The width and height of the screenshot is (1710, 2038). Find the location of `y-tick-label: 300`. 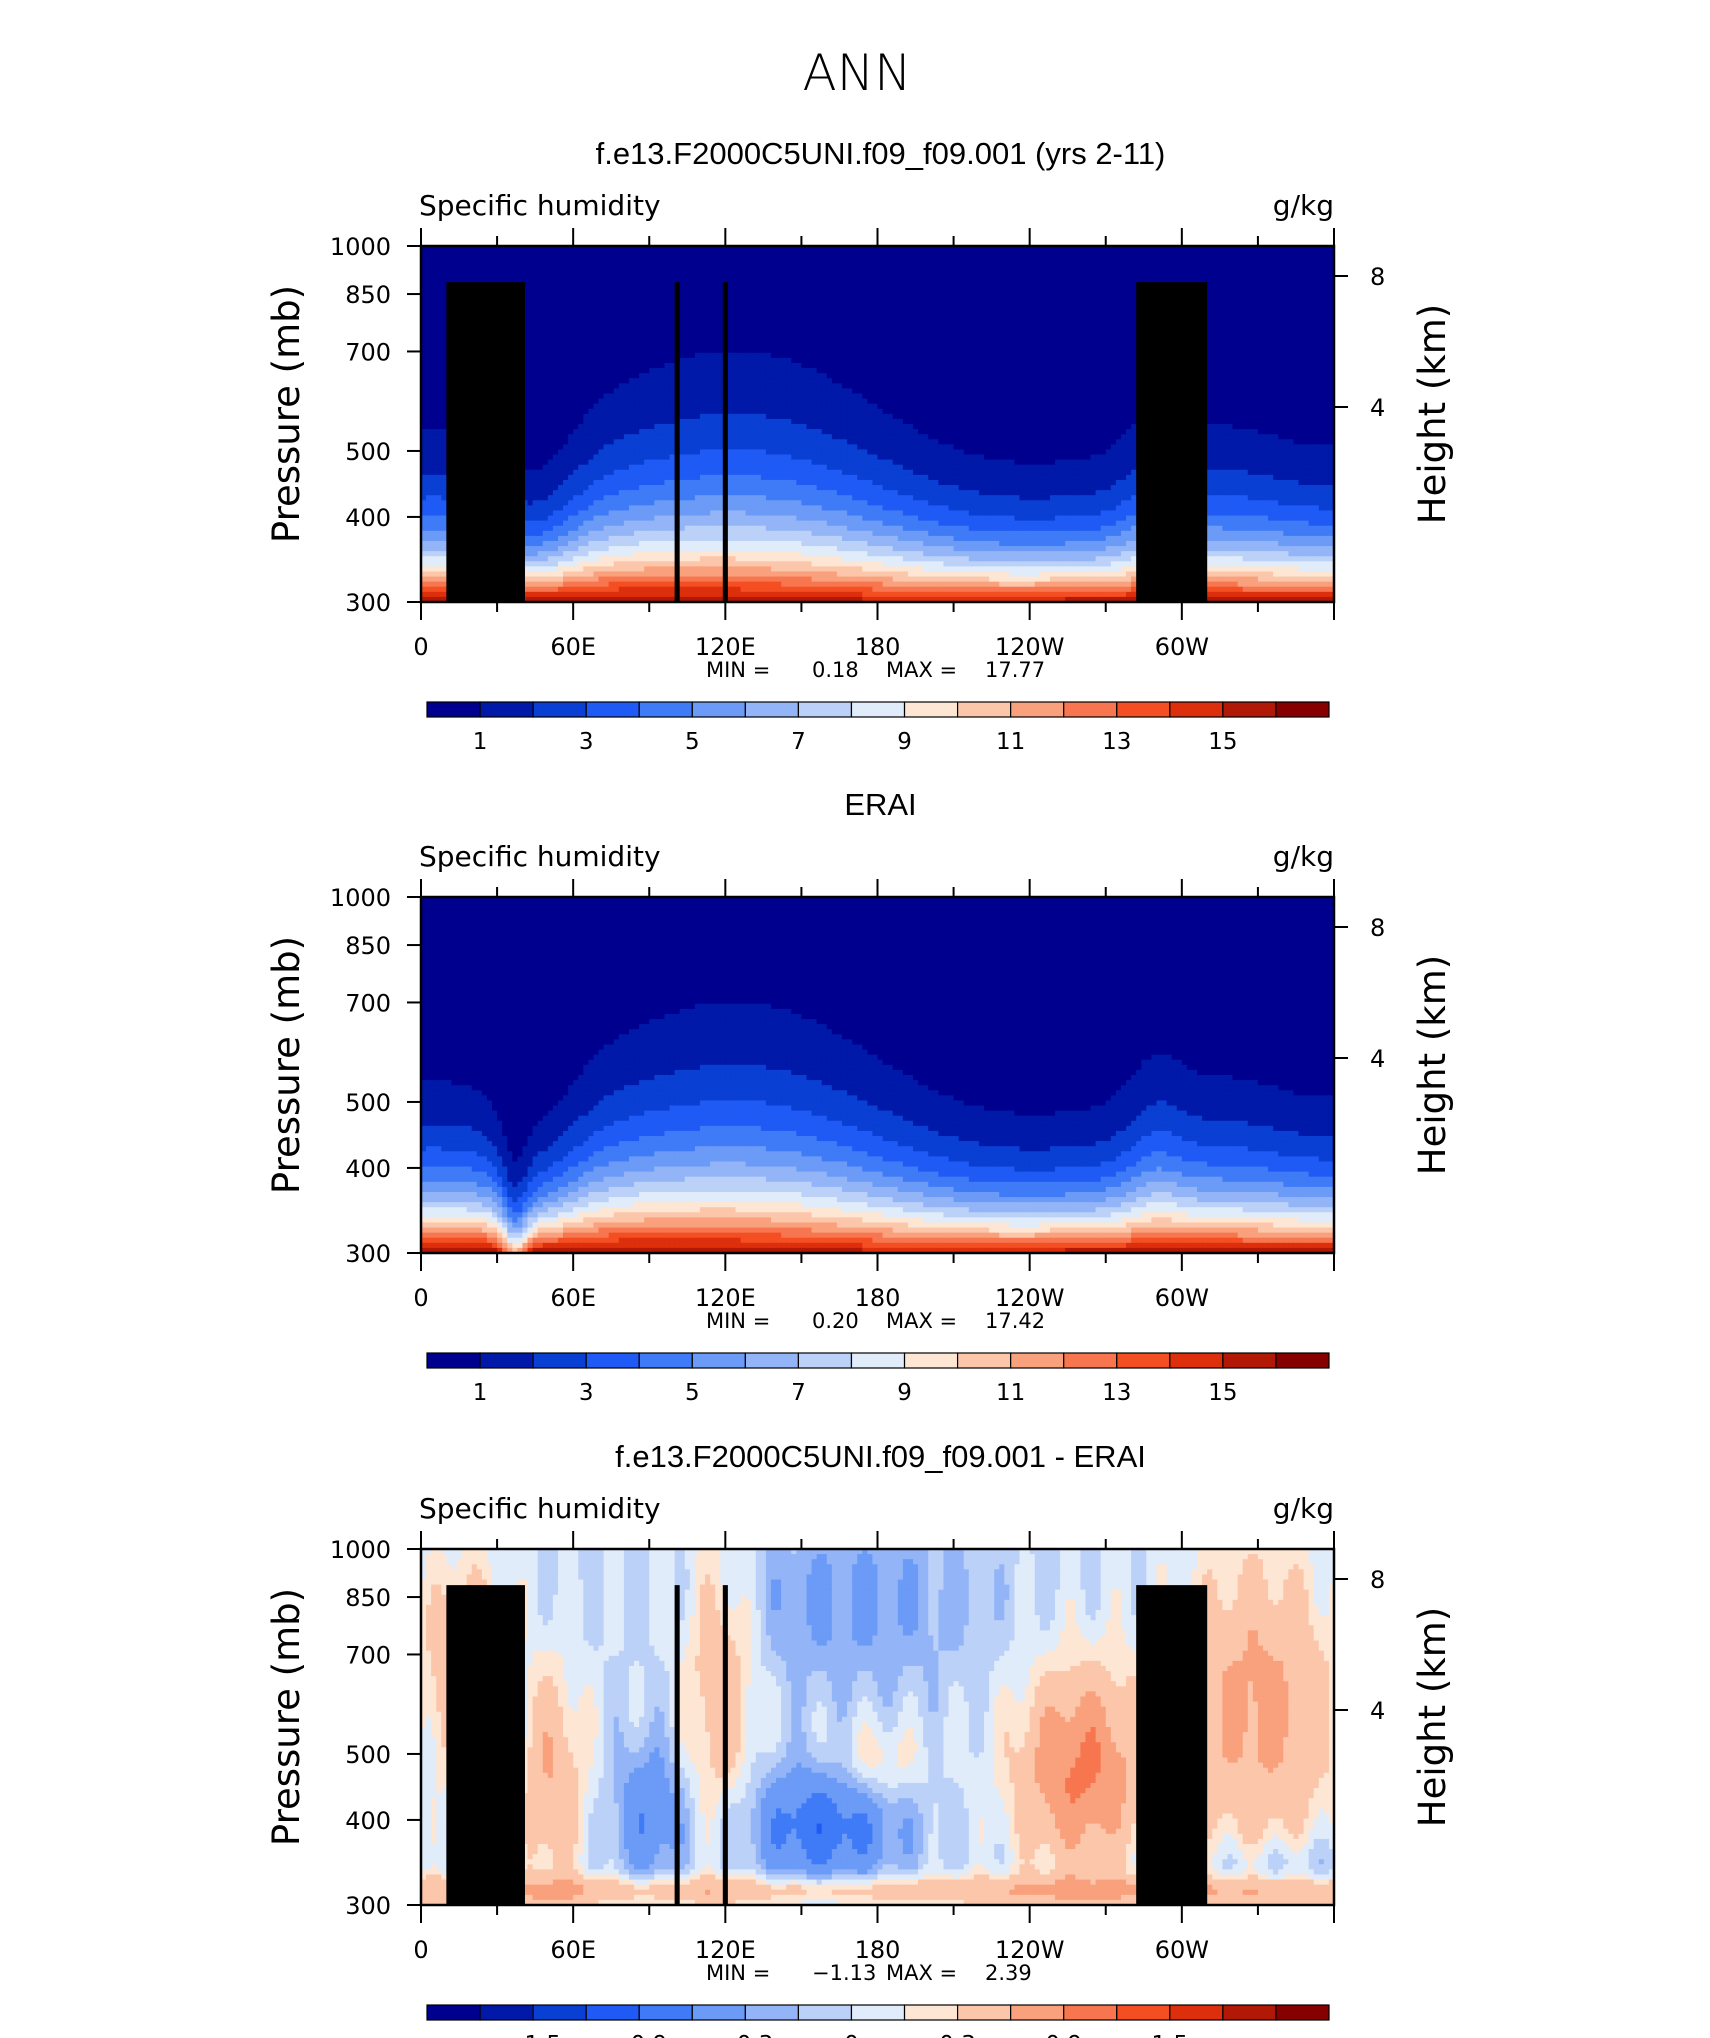

y-tick-label: 300 is located at coordinates (368, 1906).